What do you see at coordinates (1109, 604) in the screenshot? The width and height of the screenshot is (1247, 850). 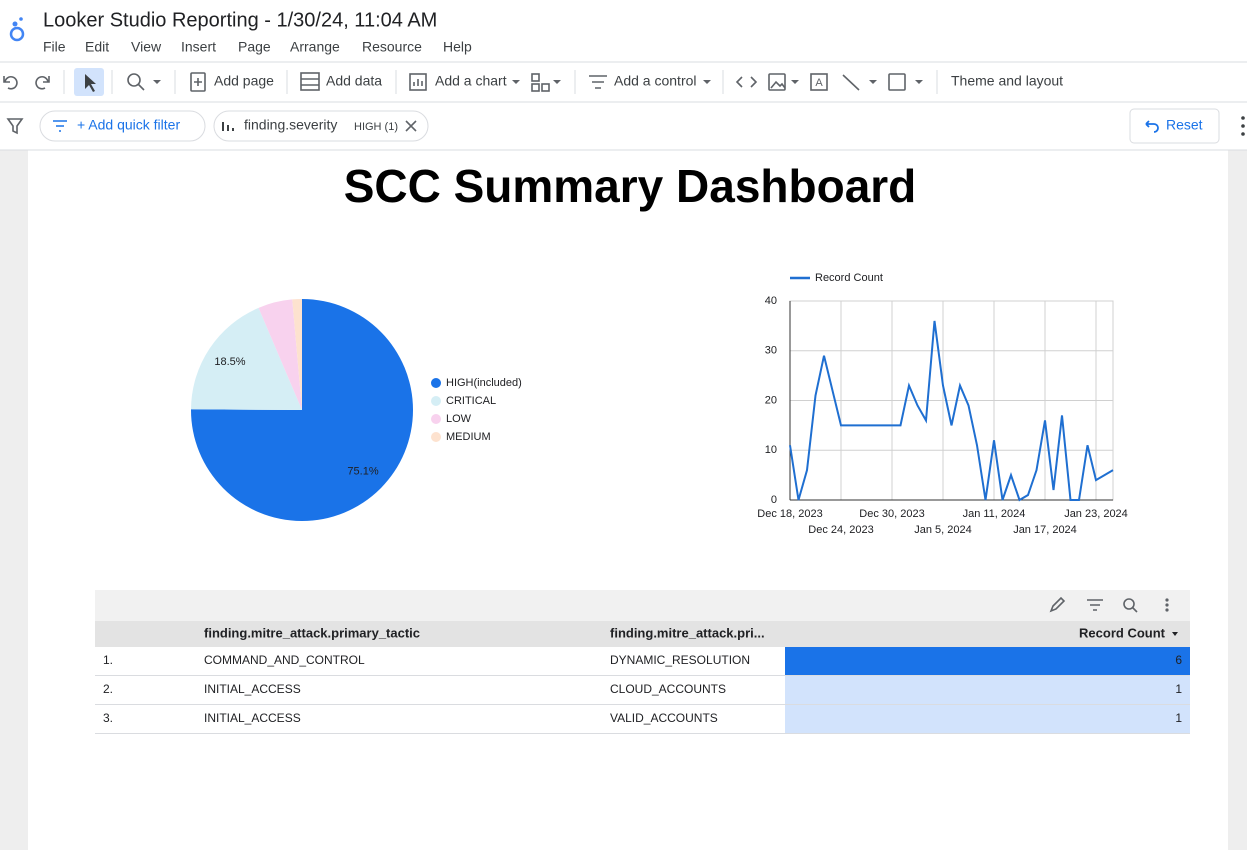 I see `table-icons` at bounding box center [1109, 604].